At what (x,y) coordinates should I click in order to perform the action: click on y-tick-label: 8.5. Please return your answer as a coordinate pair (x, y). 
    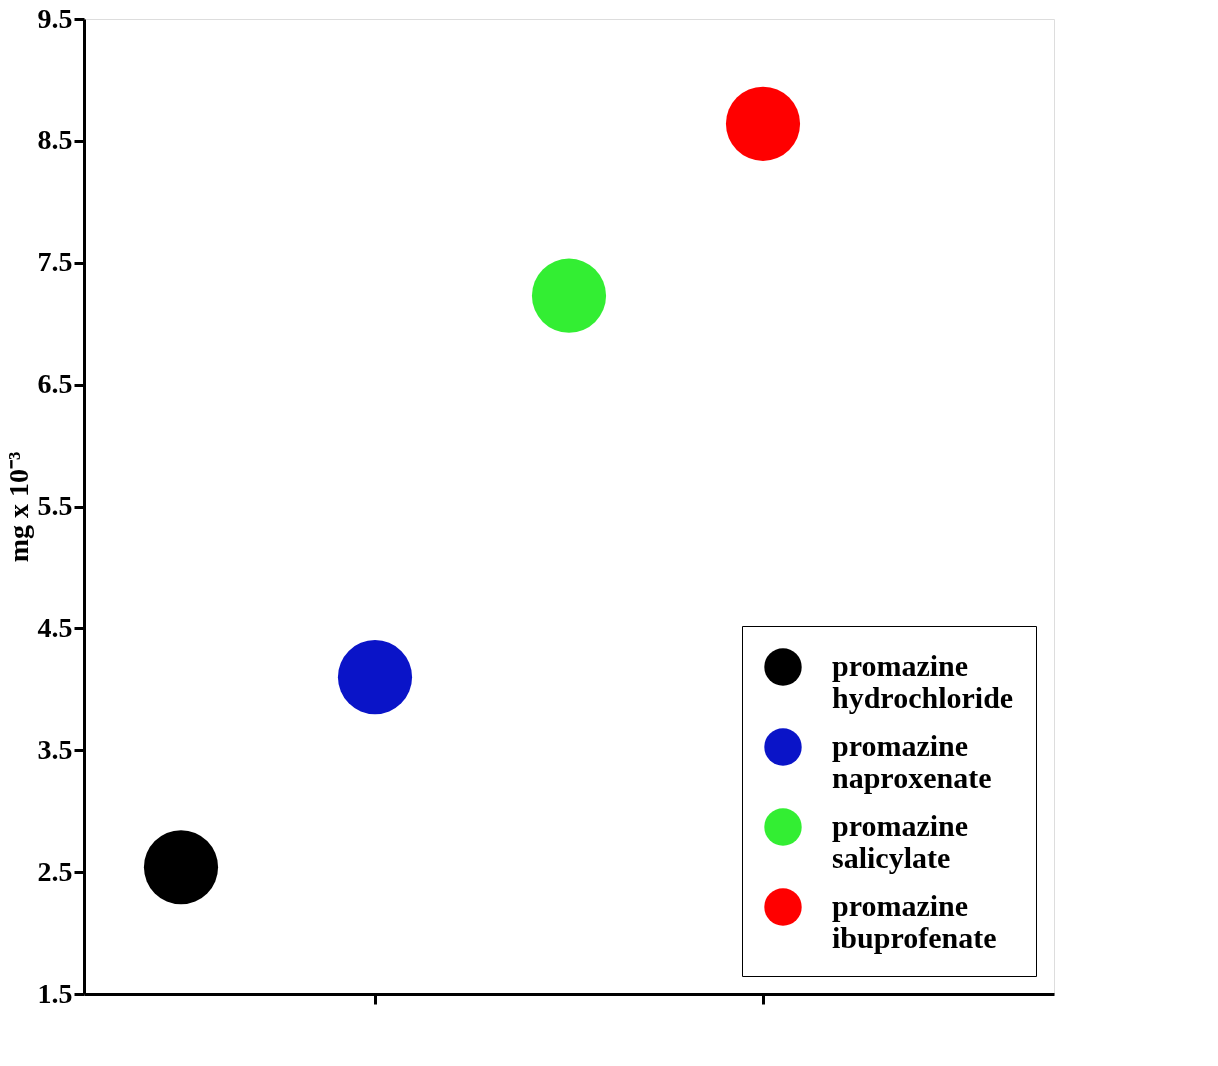
    Looking at the image, I should click on (55, 140).